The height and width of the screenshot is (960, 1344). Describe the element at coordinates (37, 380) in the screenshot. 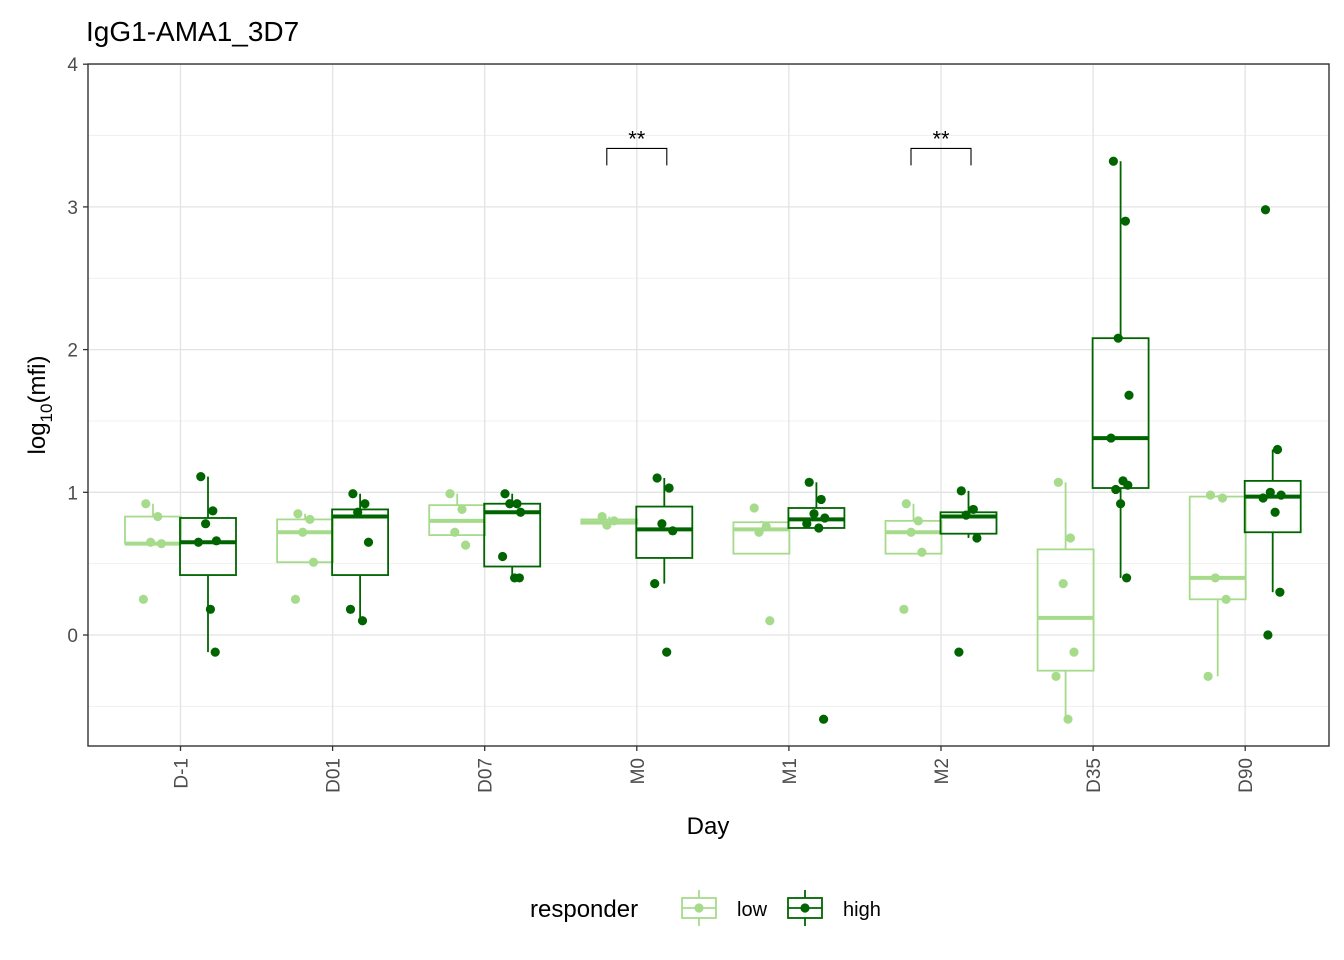

I see `y-axis-title-arg: (mfi)` at that location.